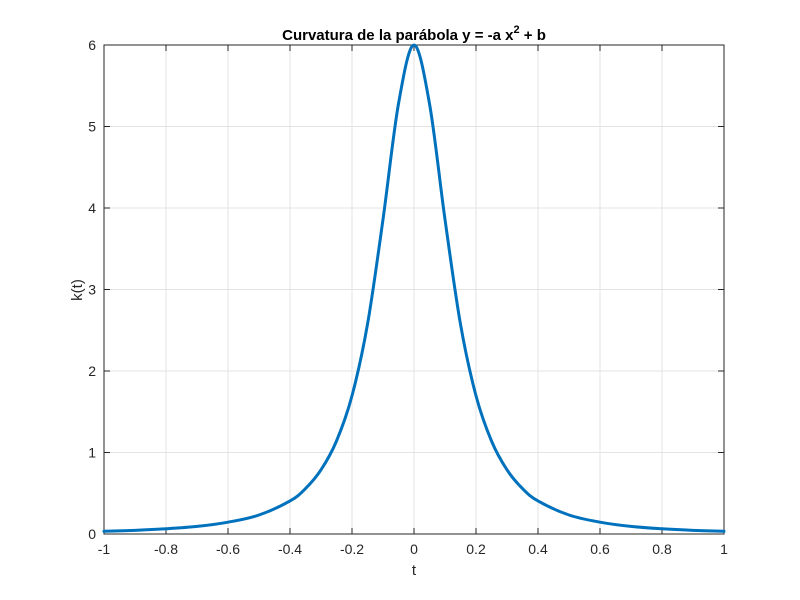  I want to click on x-tick-label: -0.4, so click(290, 549).